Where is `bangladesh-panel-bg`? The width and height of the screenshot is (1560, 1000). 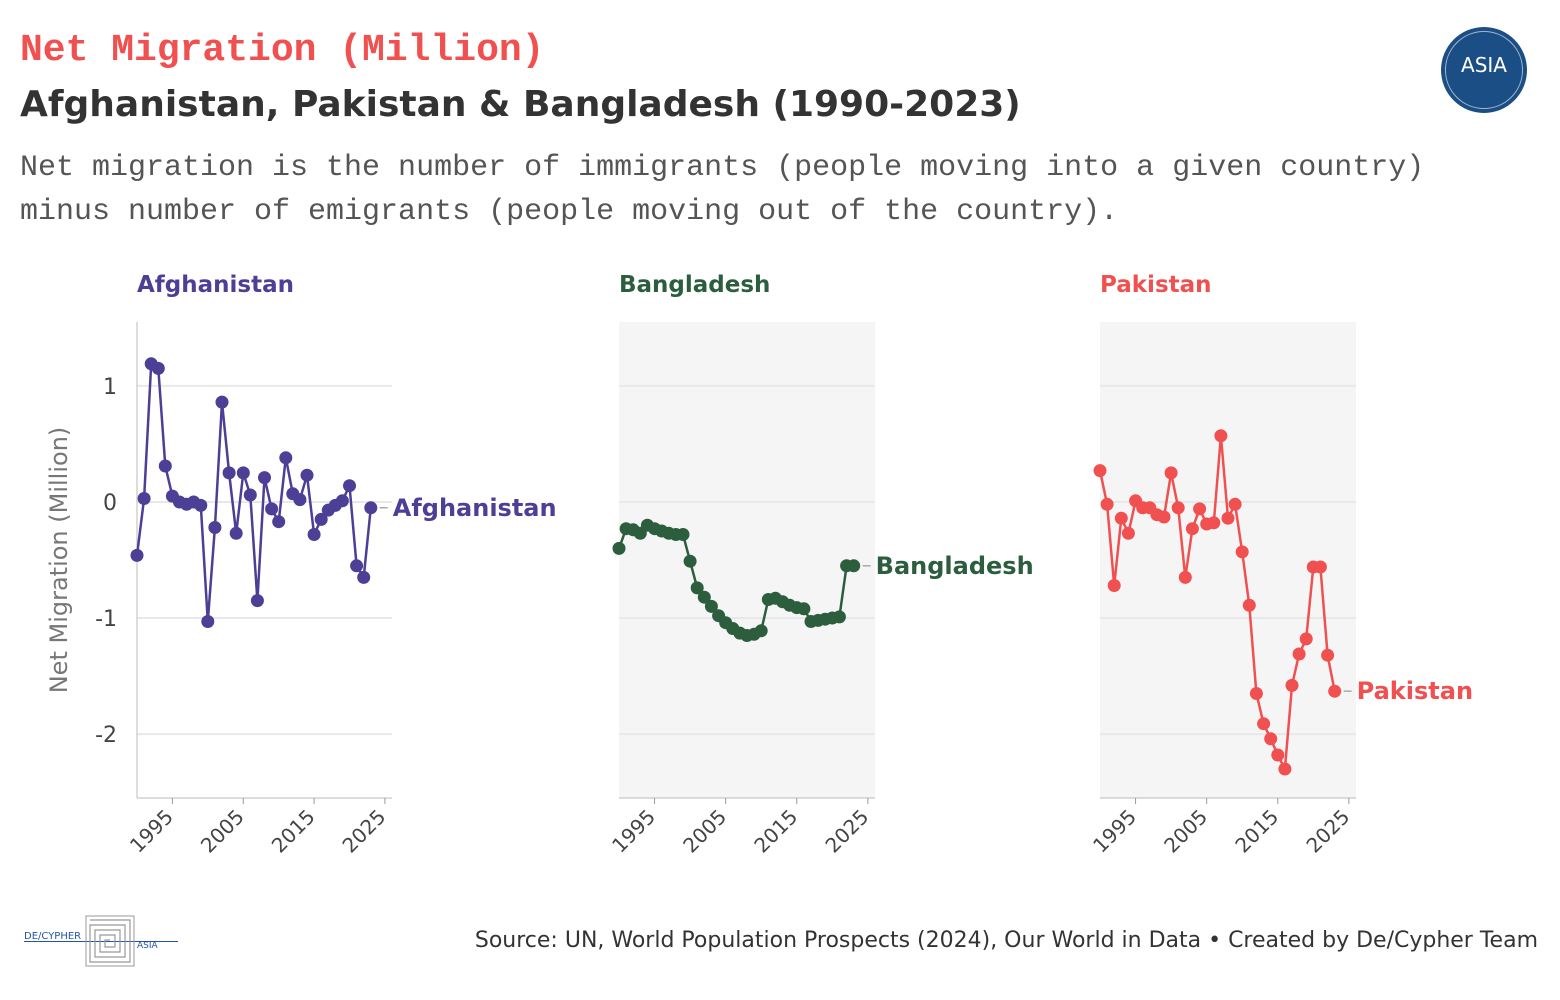
bangladesh-panel-bg is located at coordinates (747, 560).